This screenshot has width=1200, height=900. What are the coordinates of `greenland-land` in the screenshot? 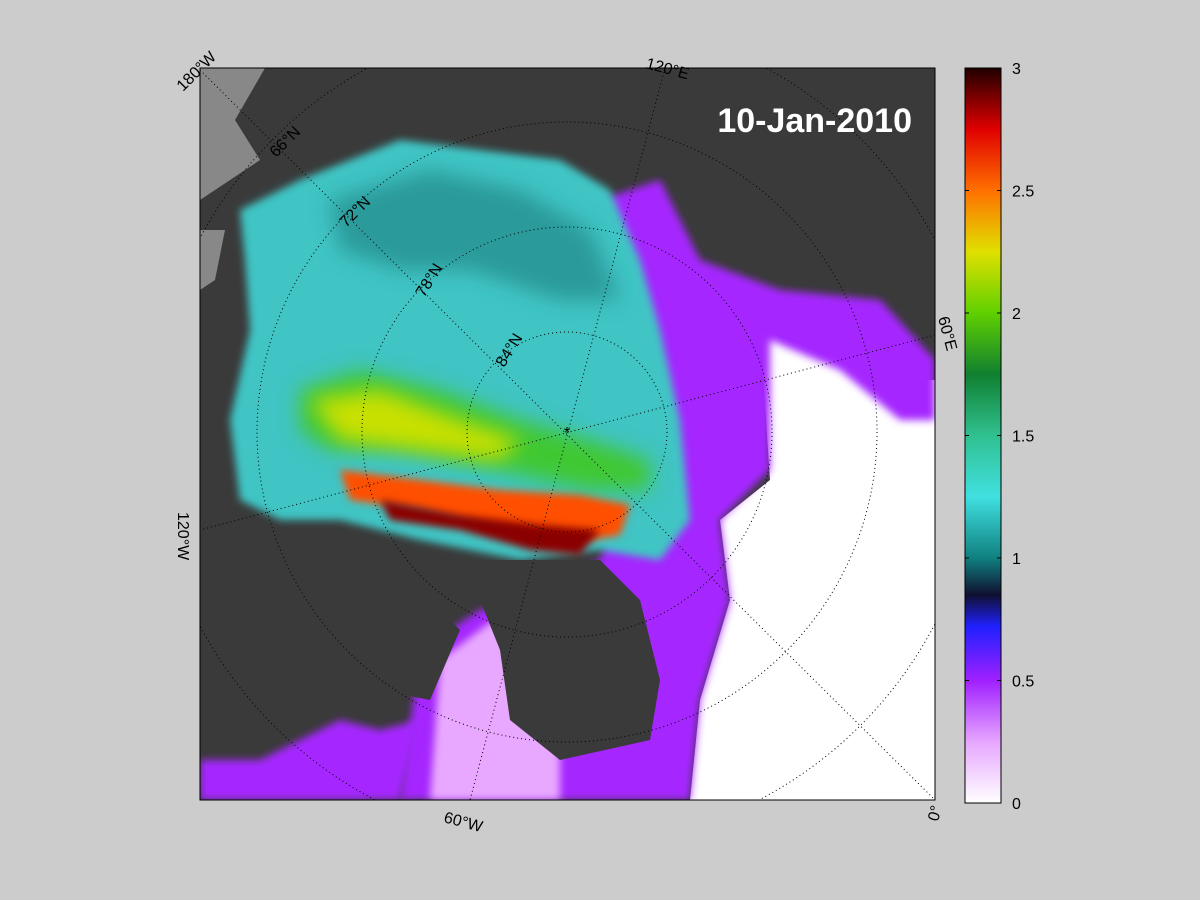 It's located at (565, 660).